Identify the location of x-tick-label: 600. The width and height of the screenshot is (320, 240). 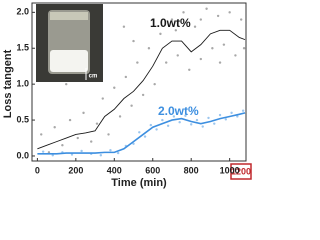
(152, 170).